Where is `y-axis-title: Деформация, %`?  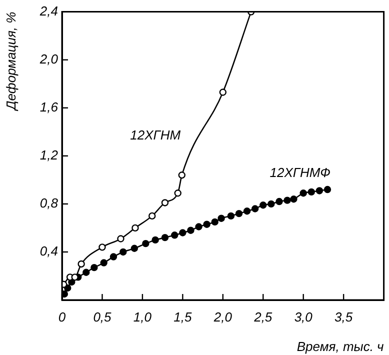
y-axis-title: Деформация, % is located at coordinates (10, 62).